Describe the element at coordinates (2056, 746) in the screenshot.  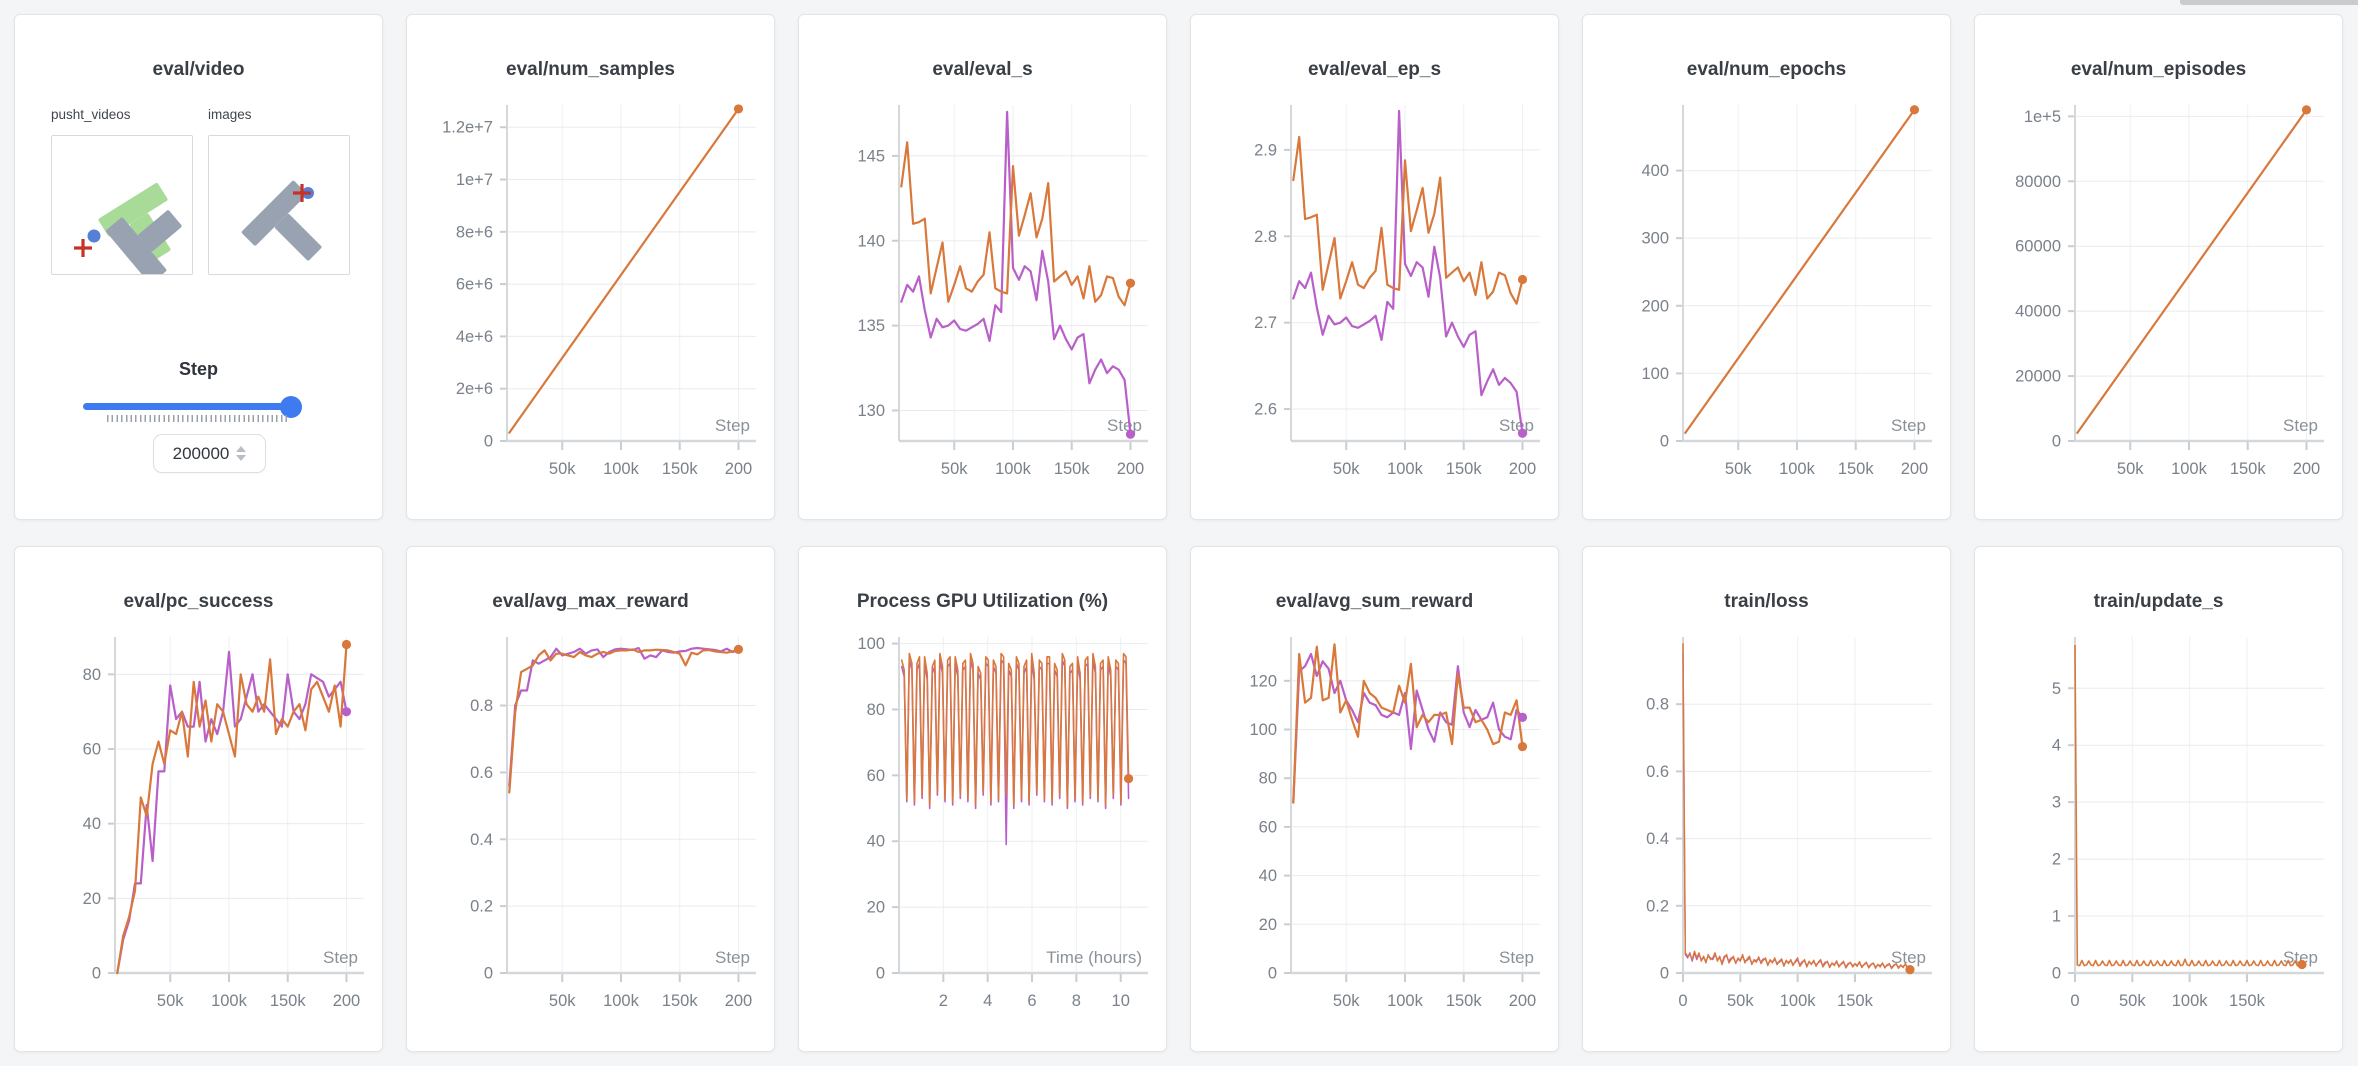
I see `y-tick-label: 4` at that location.